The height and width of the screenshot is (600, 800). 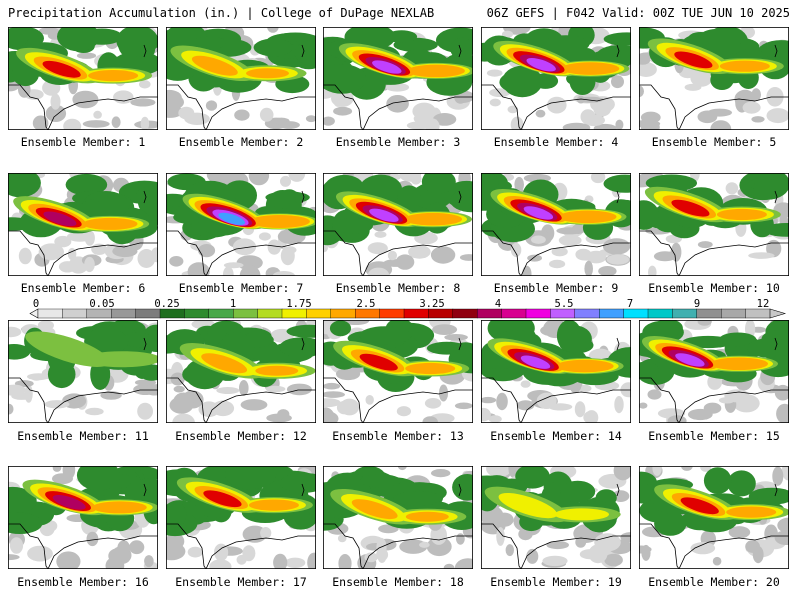 I want to click on ensemble-member-label: Ensemble Member: 11, so click(x=83, y=436).